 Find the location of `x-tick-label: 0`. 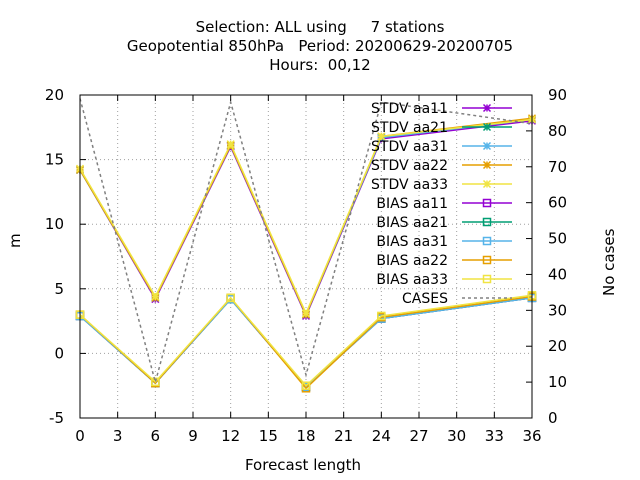

x-tick-label: 0 is located at coordinates (80, 436).